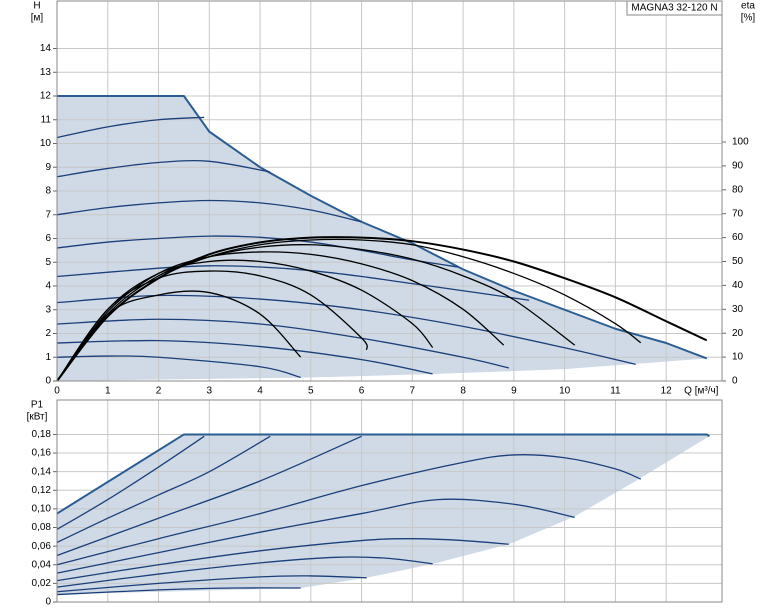 Image resolution: width=774 pixels, height=611 pixels. I want to click on y-tick-label: 0,12, so click(42, 490).